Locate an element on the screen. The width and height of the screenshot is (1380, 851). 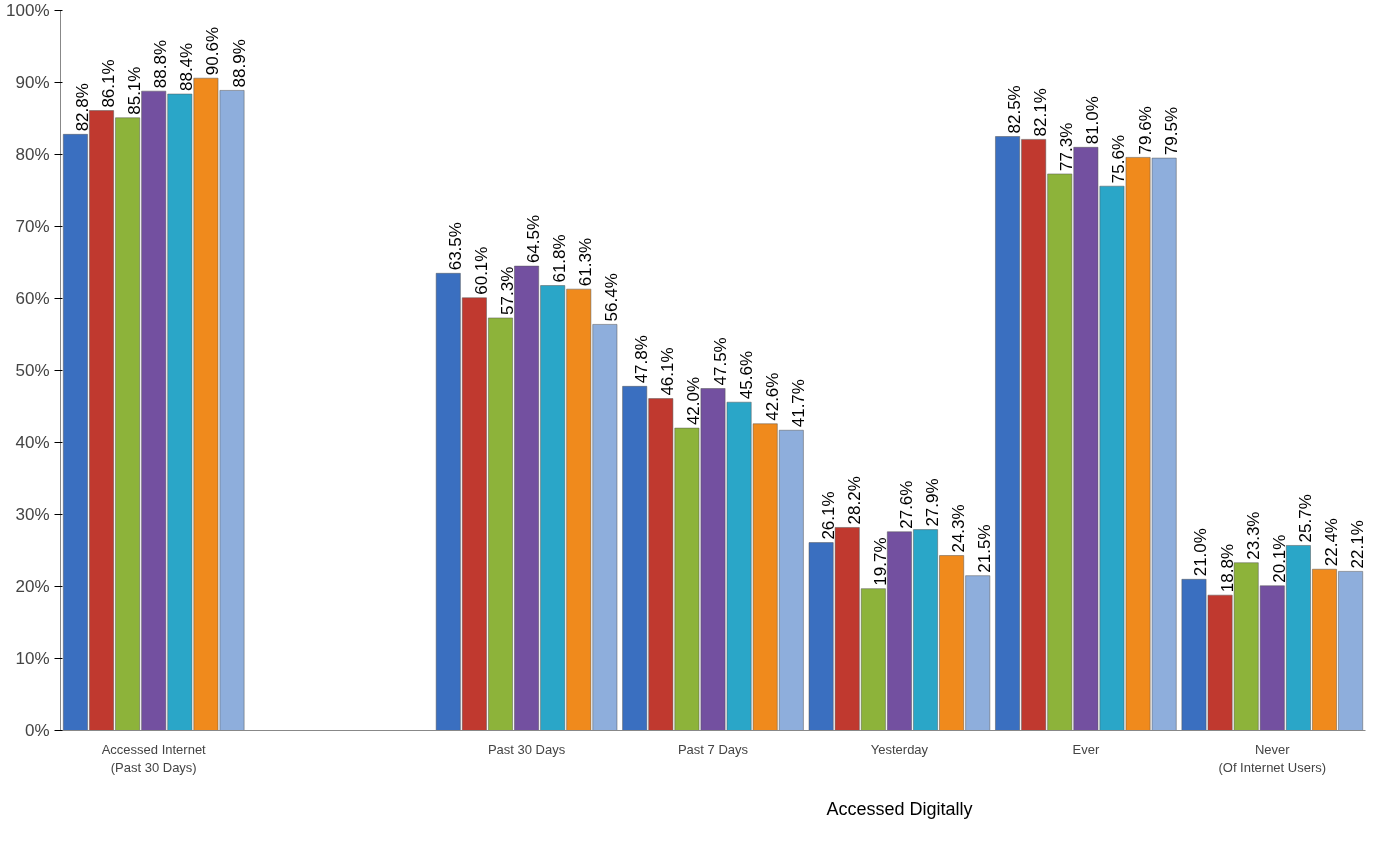
data-label: 18.8% is located at coordinates (1227, 568).